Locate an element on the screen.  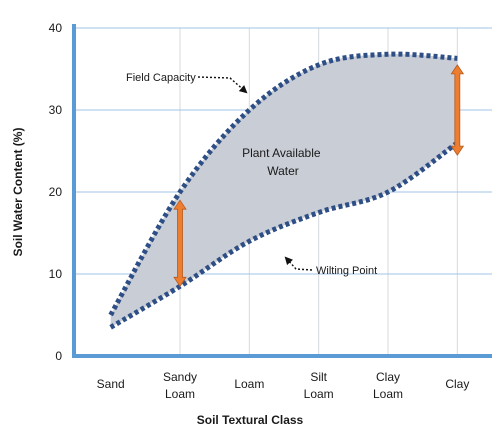
region-label-line-1: Plant Available is located at coordinates (281, 153).